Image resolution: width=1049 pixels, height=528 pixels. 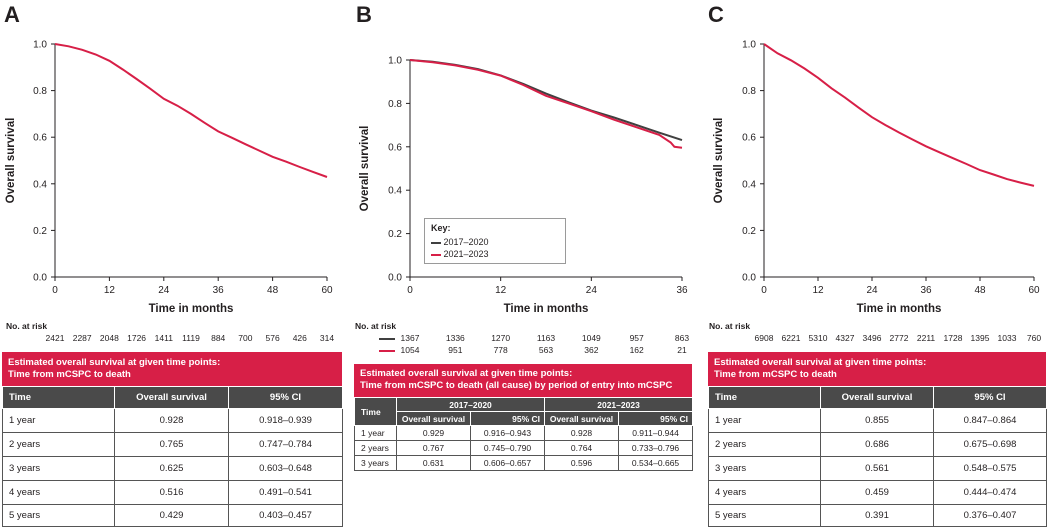 I want to click on column-header: 95% CI, so click(x=285, y=397).